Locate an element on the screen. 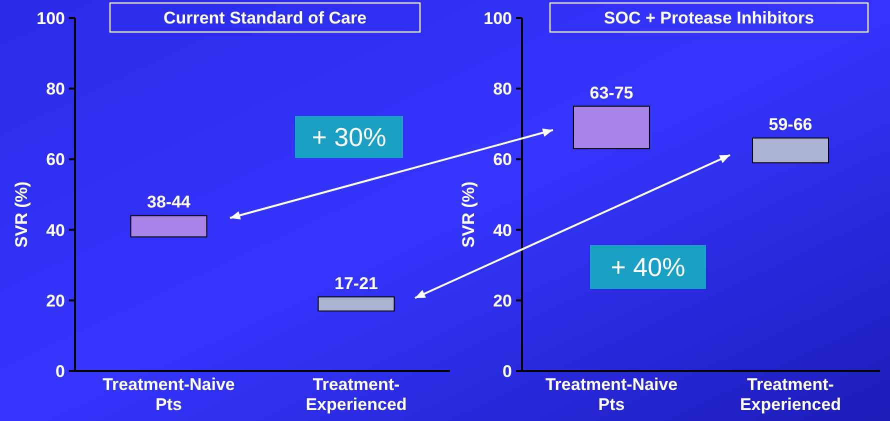 The height and width of the screenshot is (421, 890). annotation: + 30% is located at coordinates (349, 137).